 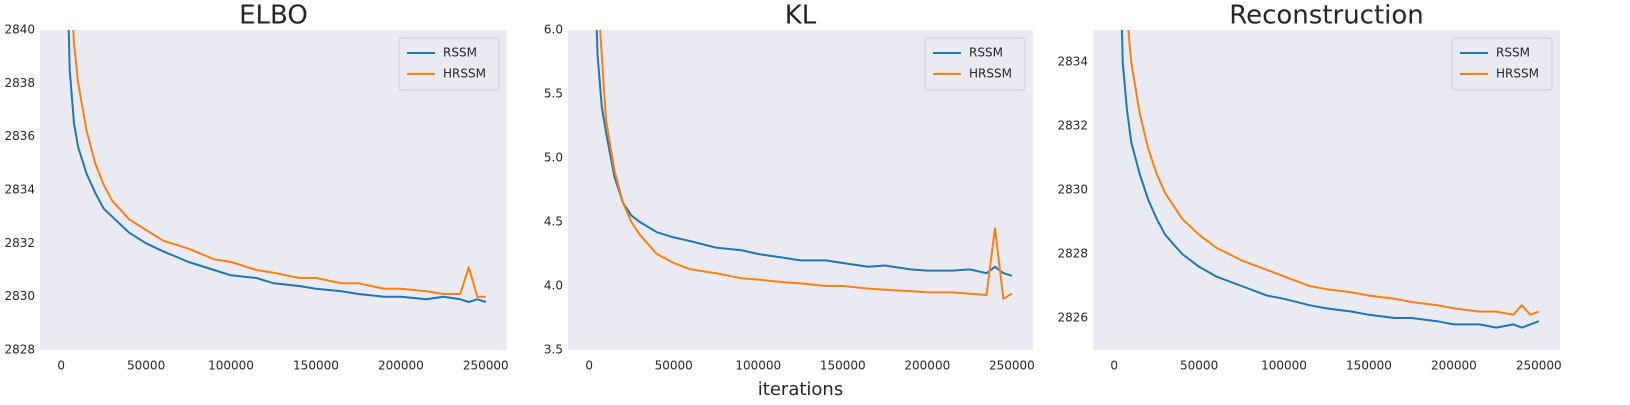 What do you see at coordinates (19, 30) in the screenshot?
I see `y-tick-label: 2840` at bounding box center [19, 30].